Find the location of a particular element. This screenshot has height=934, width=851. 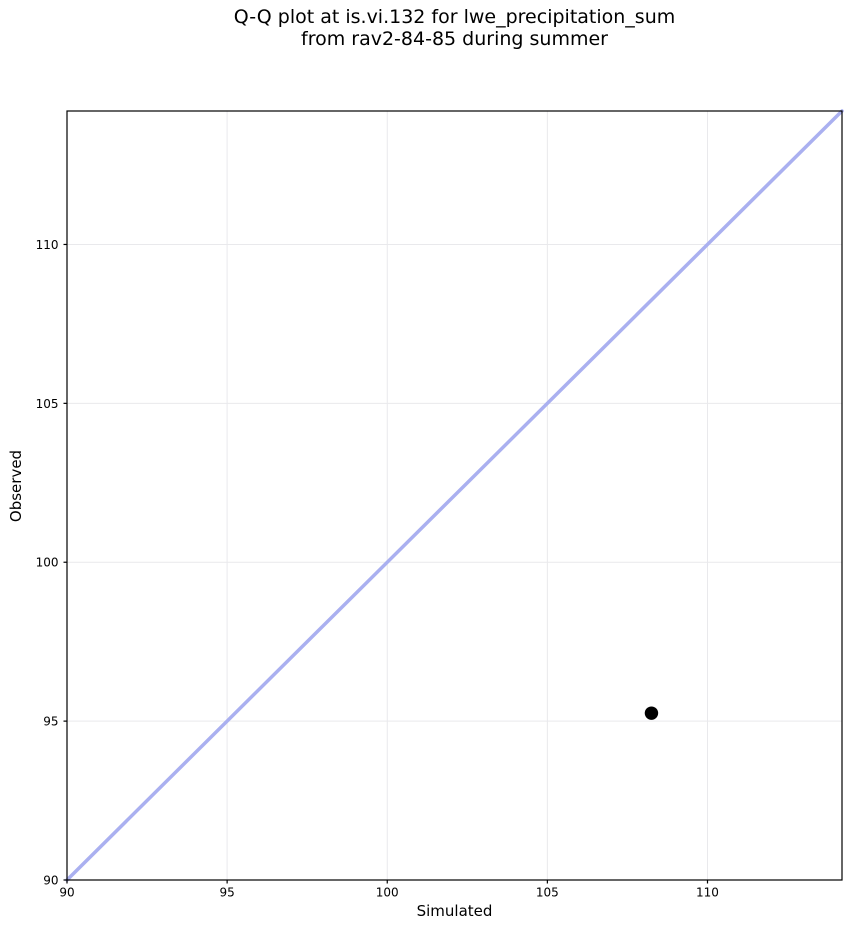

y-tick-label: 110 is located at coordinates (47, 245).